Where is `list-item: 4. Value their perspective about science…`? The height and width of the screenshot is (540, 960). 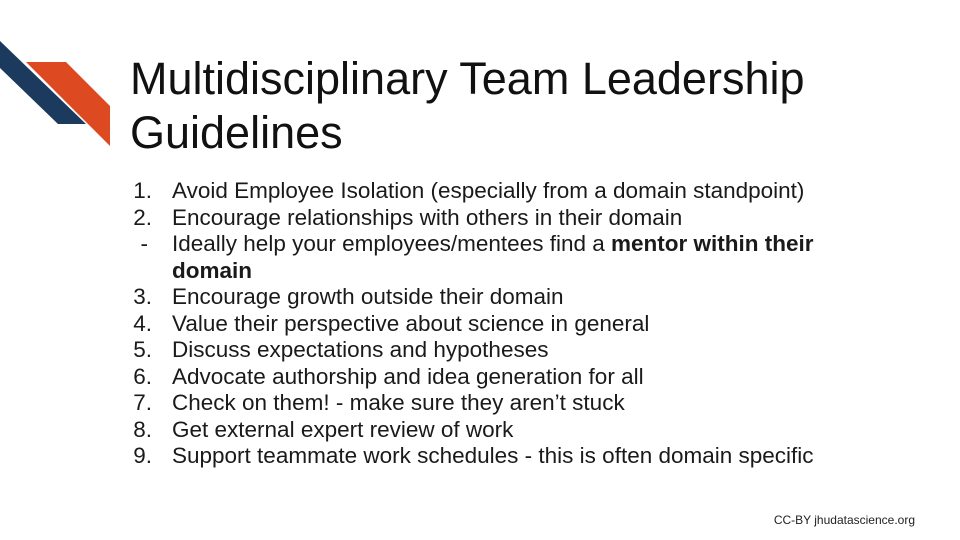 list-item: 4. Value their perspective about science… is located at coordinates (500, 324).